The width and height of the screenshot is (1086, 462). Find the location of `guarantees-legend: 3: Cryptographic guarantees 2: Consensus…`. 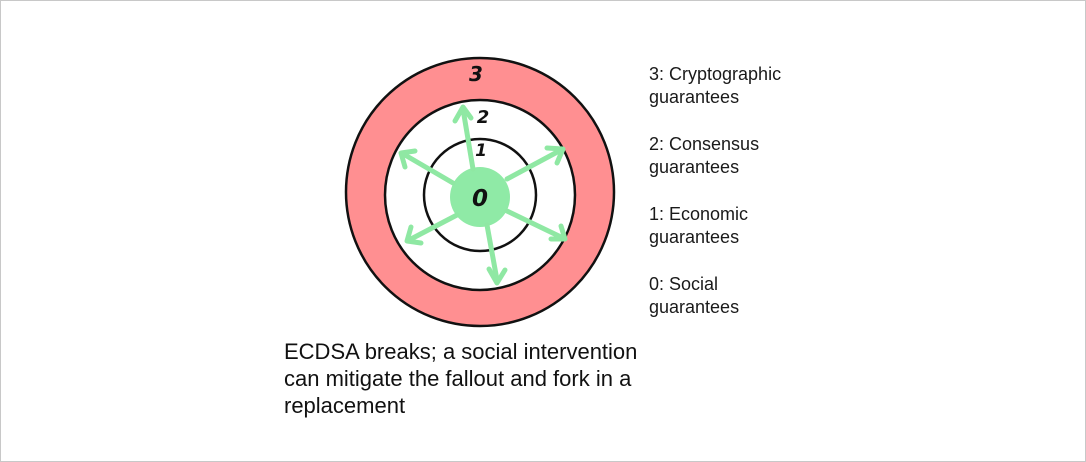

guarantees-legend: 3: Cryptographic guarantees 2: Consensus… is located at coordinates (759, 203).